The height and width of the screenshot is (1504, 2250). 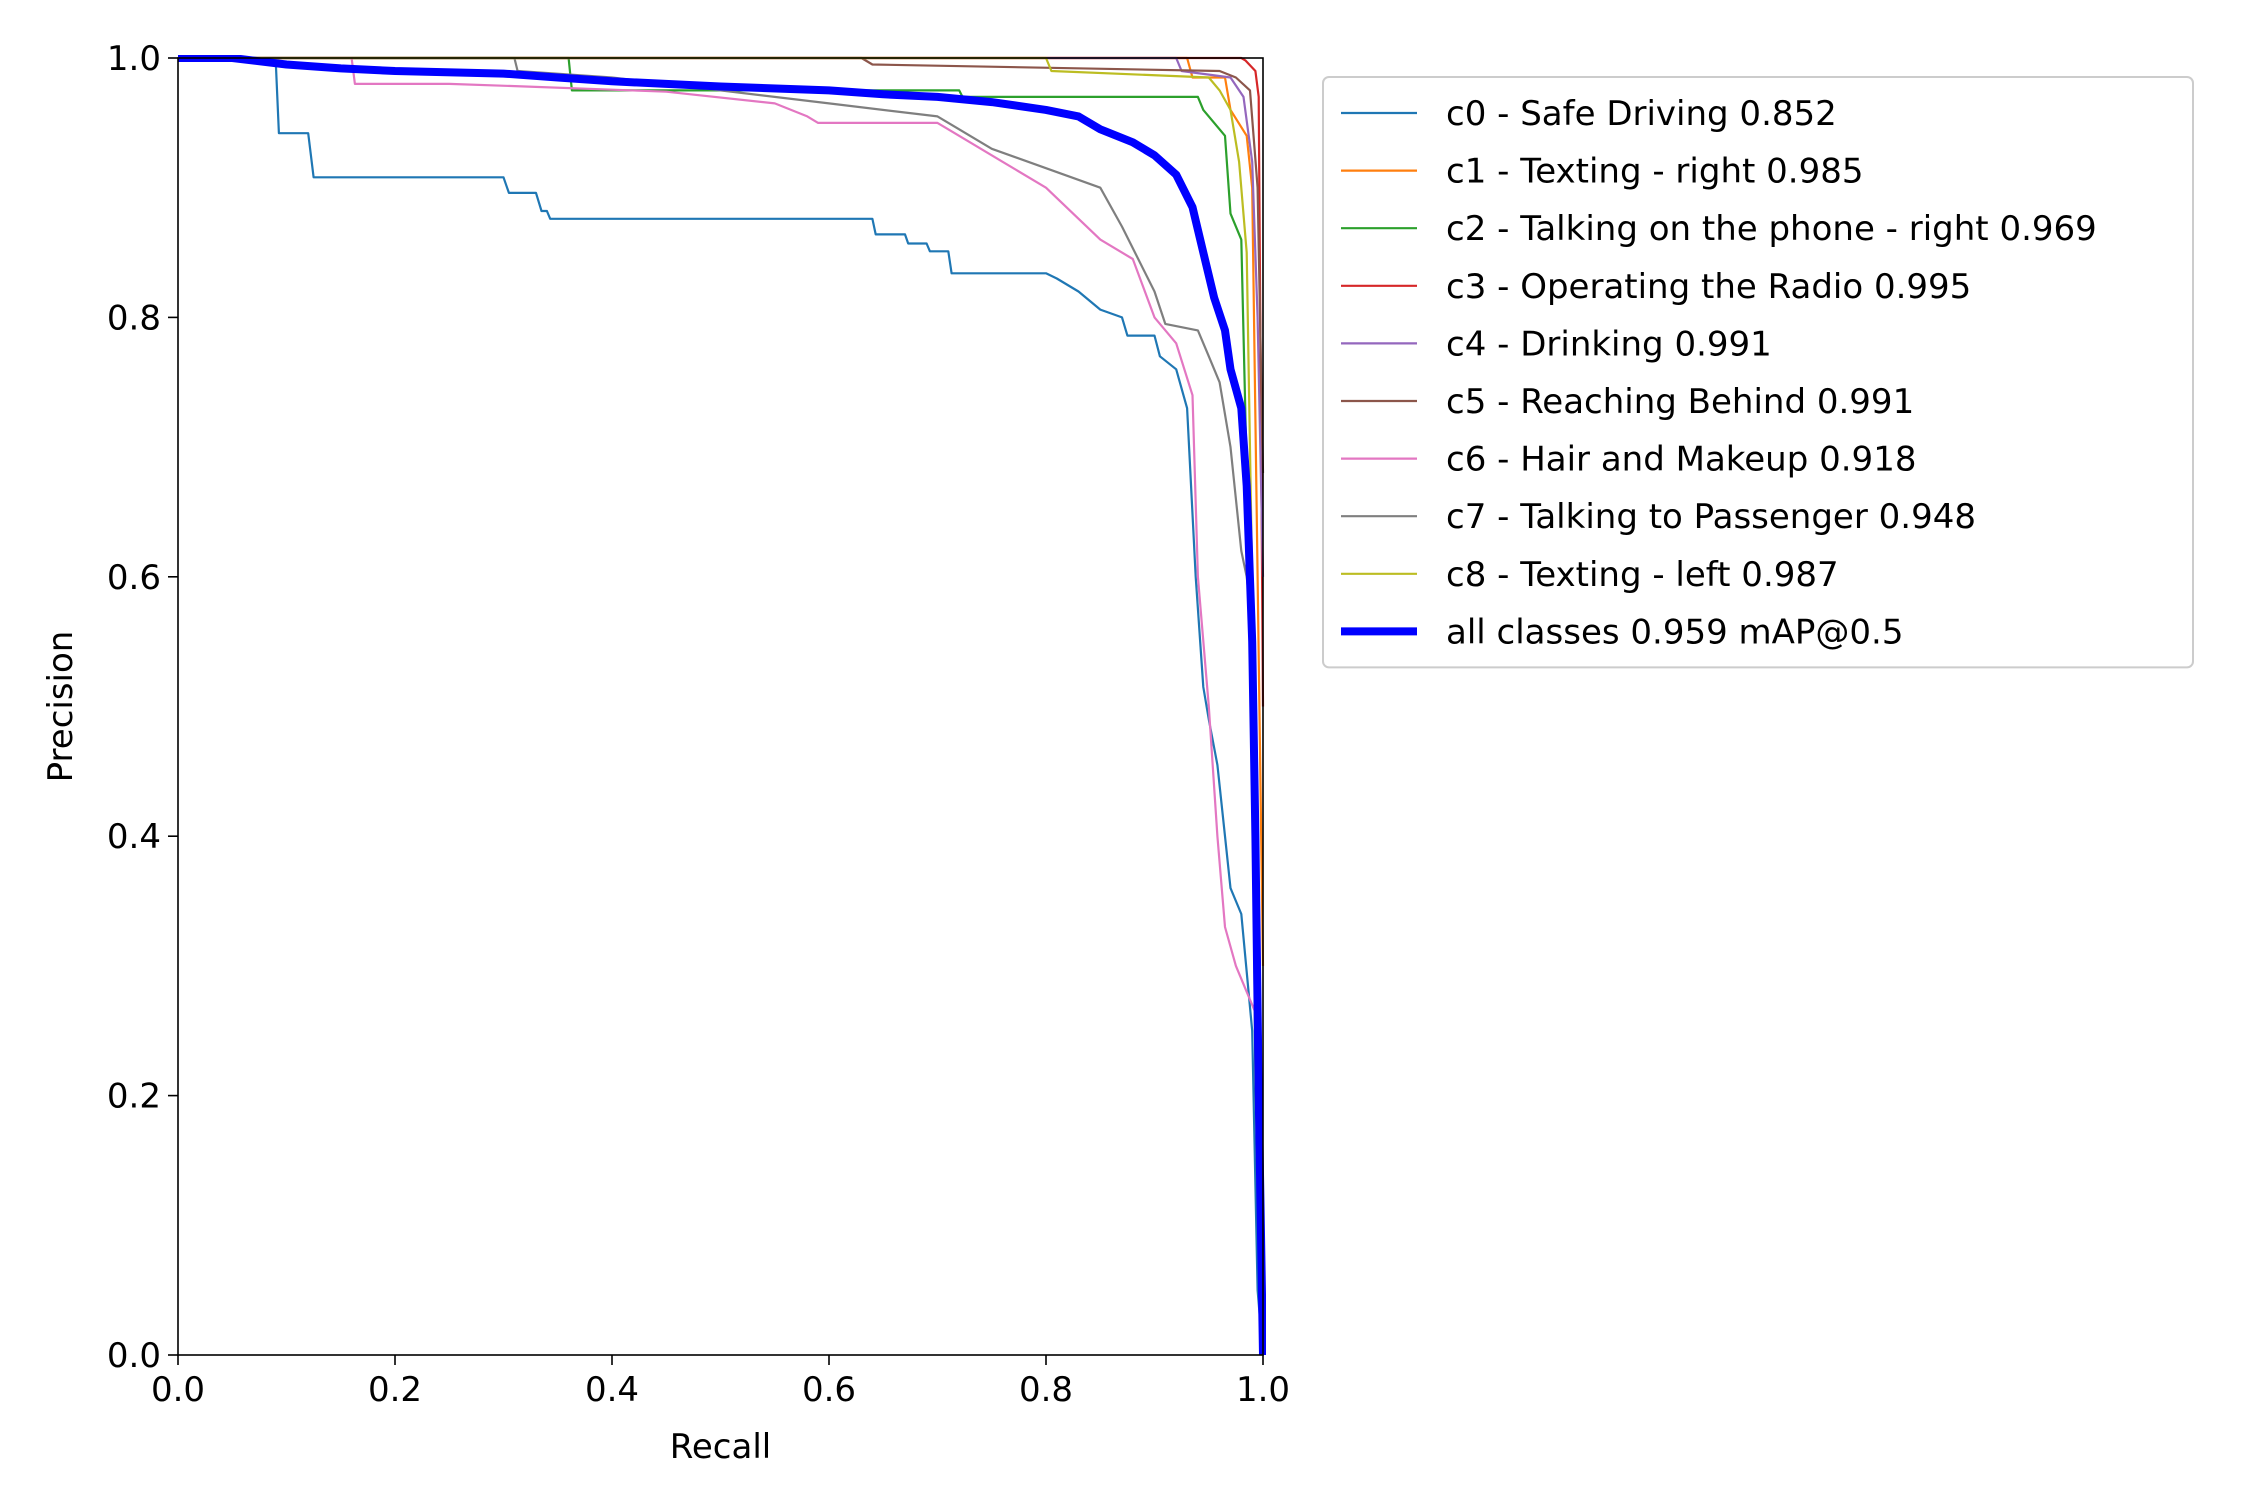 What do you see at coordinates (1708, 287) in the screenshot?
I see `legend-label: c3 - Operating the Radio 0.995` at bounding box center [1708, 287].